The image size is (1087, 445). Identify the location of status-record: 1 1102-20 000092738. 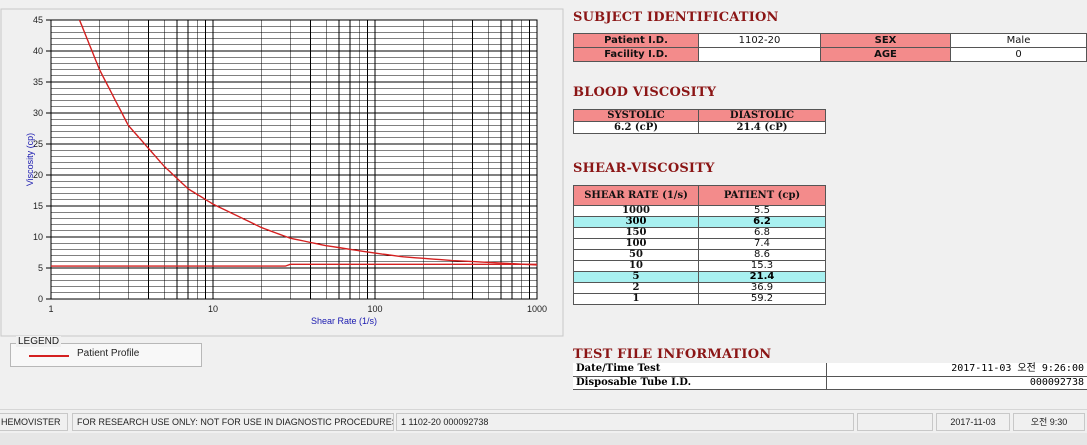
(625, 422).